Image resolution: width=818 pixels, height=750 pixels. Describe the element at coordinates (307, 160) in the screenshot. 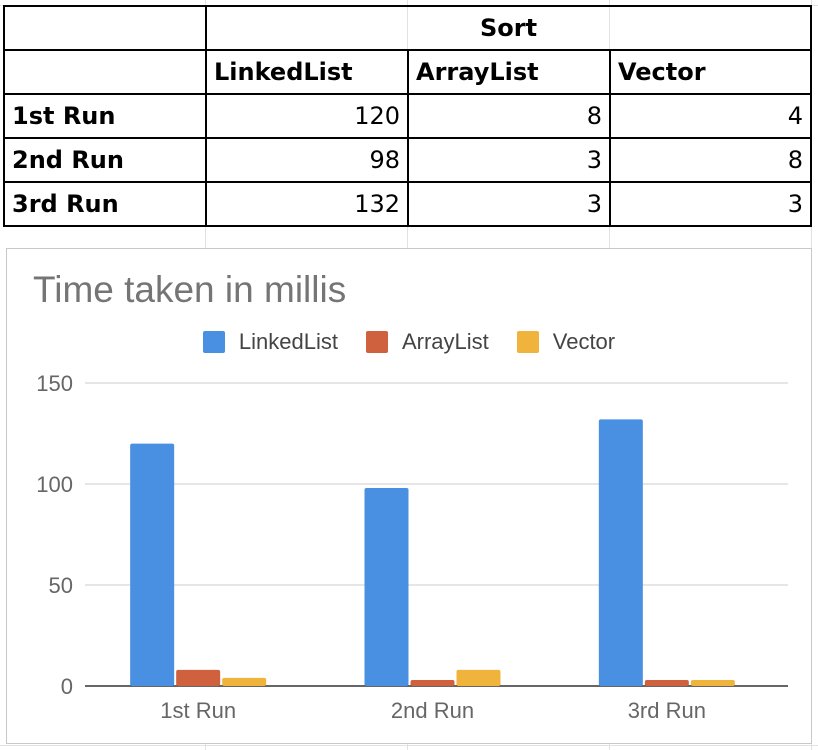

I see `value-cell: 98` at that location.